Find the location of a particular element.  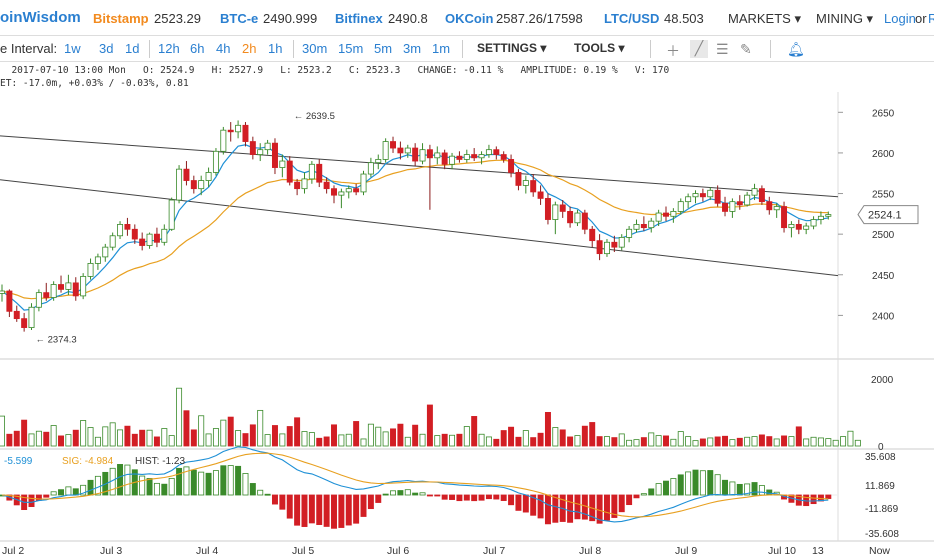

interval-1m: 1m is located at coordinates (441, 48).